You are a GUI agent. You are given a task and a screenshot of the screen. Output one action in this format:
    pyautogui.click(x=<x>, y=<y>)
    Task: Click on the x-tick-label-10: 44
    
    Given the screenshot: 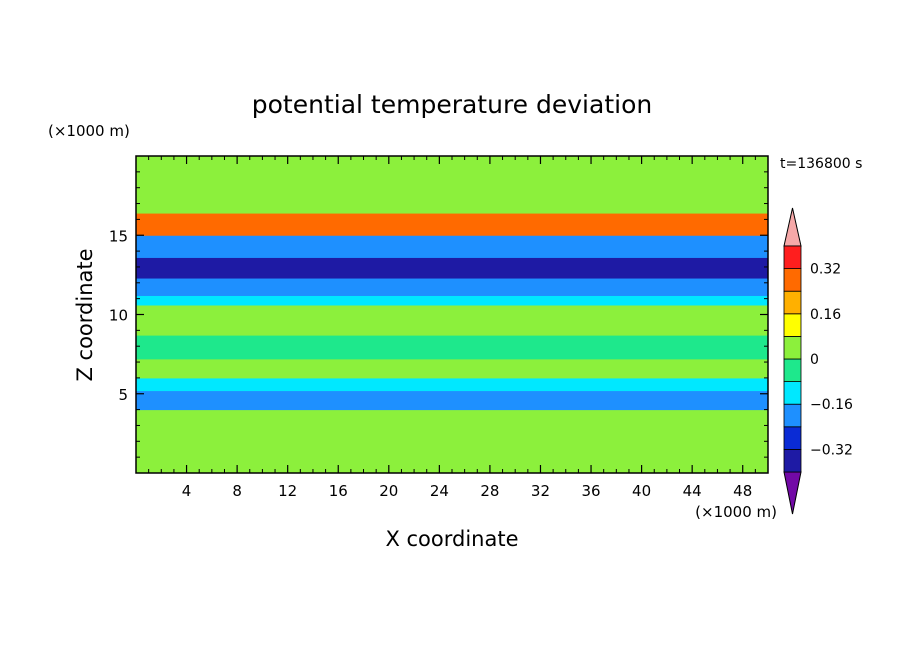 What is the action you would take?
    pyautogui.click(x=692, y=491)
    